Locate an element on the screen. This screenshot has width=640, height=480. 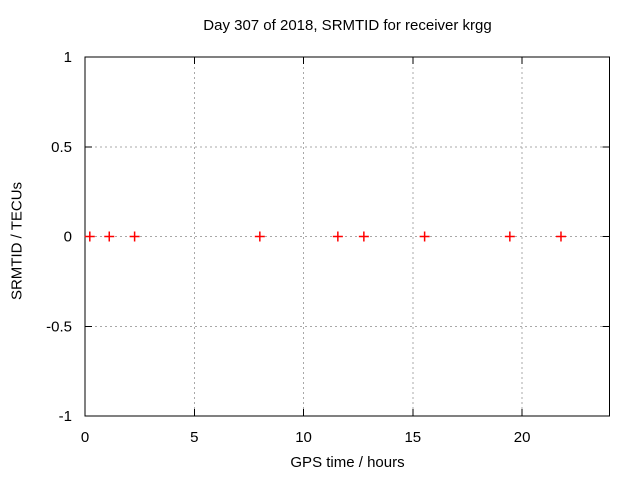
x-tick-label-0: 0 is located at coordinates (85, 437).